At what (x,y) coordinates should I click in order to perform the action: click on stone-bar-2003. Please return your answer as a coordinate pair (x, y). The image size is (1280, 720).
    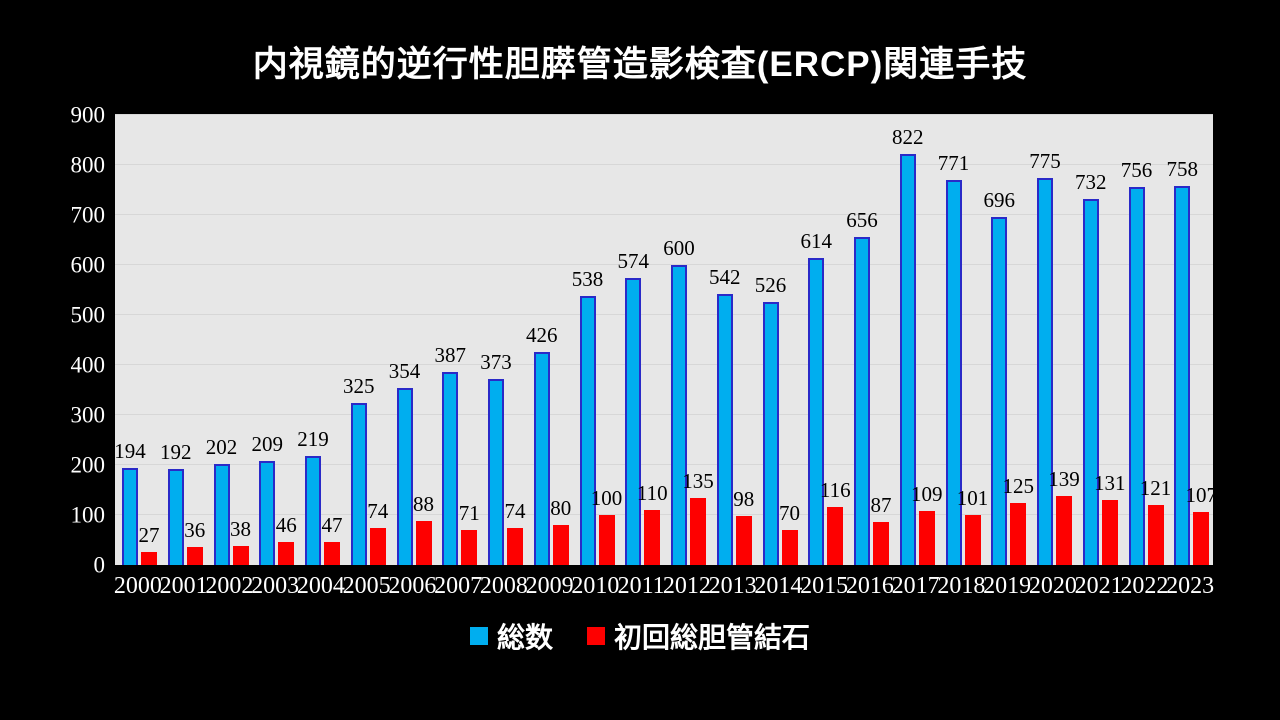
    Looking at the image, I should click on (286, 553).